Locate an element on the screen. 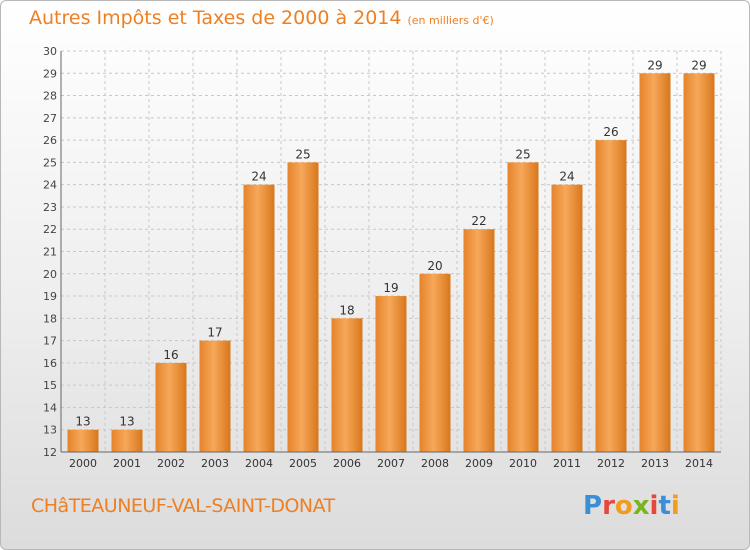 This screenshot has width=750, height=550. bar-2001 is located at coordinates (127, 440).